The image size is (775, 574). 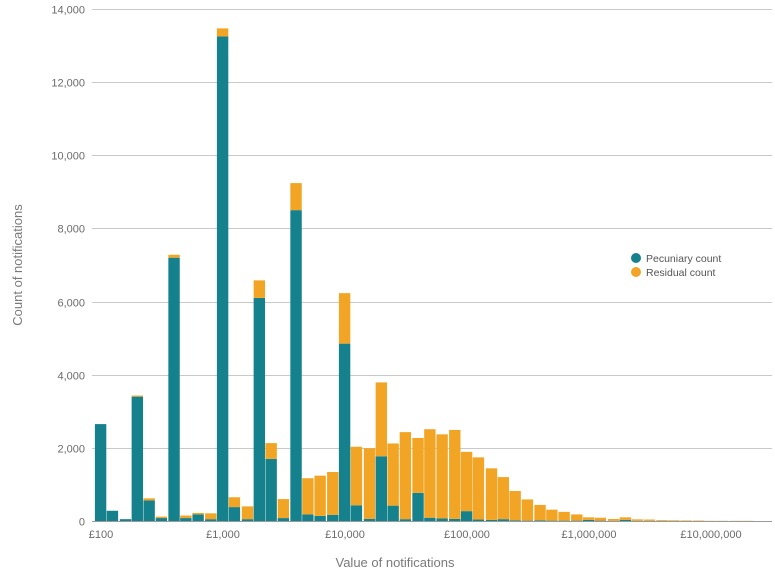 I want to click on x-tick-label: £1,000,000, so click(x=588, y=535).